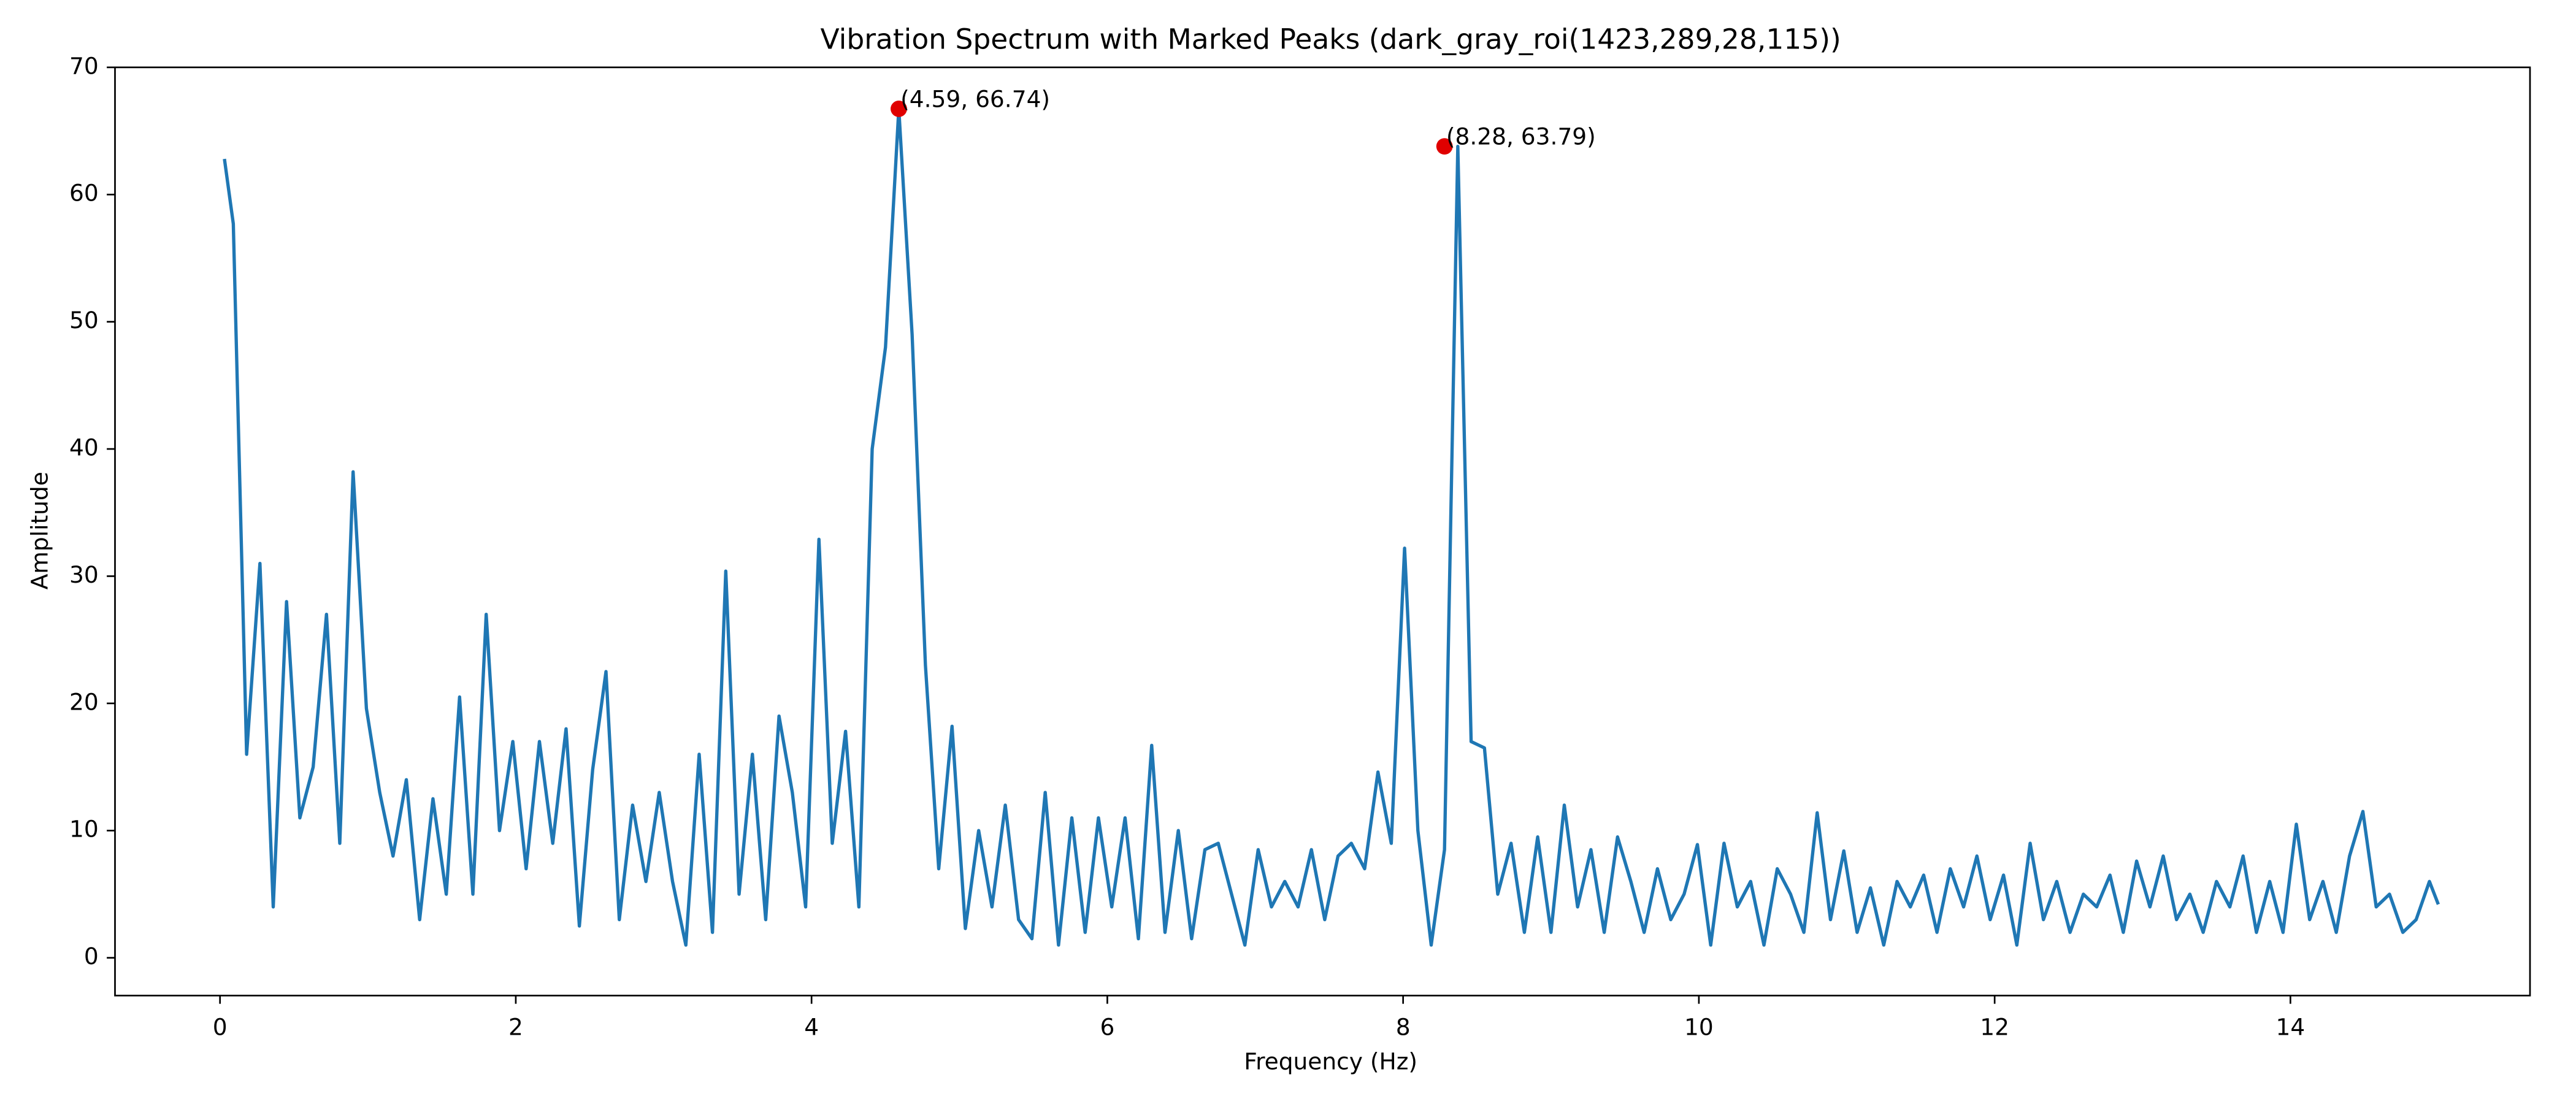 The image size is (2576, 1104). I want to click on y-tick-label: 20, so click(84, 701).